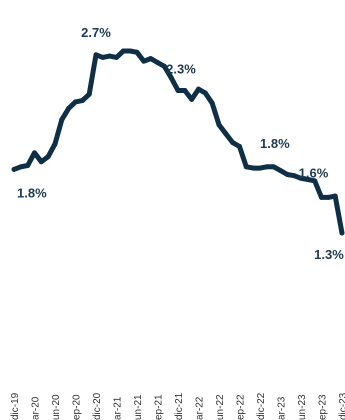 The width and height of the screenshot is (345, 420). I want to click on x-tick-label: un-23, so click(302, 407).